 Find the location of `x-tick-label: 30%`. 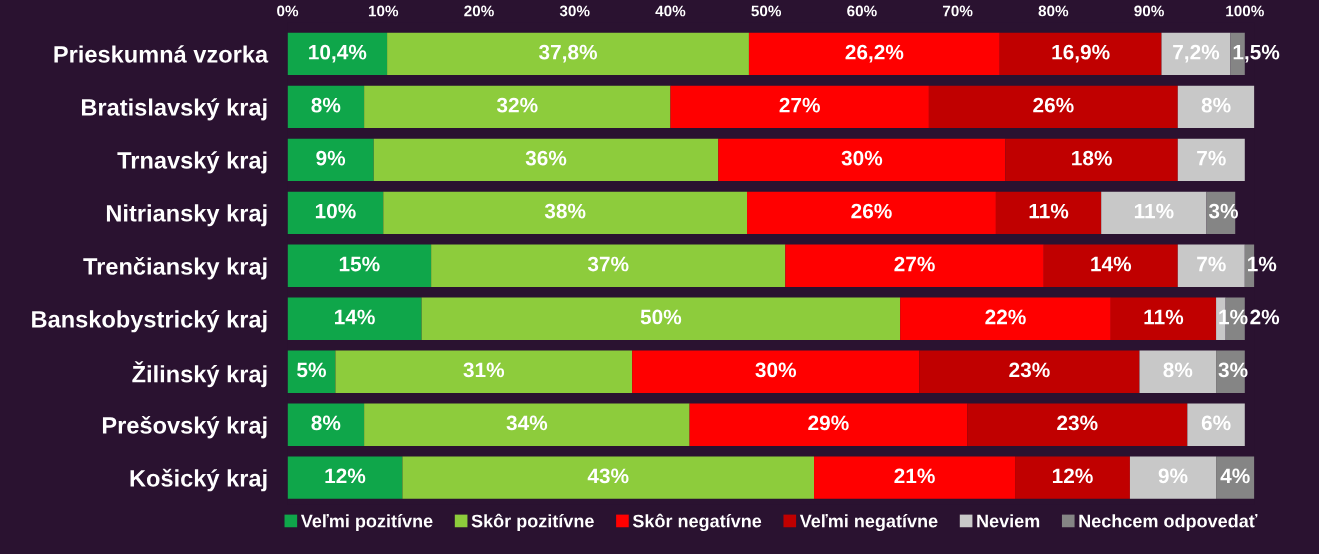

x-tick-label: 30% is located at coordinates (574, 11).